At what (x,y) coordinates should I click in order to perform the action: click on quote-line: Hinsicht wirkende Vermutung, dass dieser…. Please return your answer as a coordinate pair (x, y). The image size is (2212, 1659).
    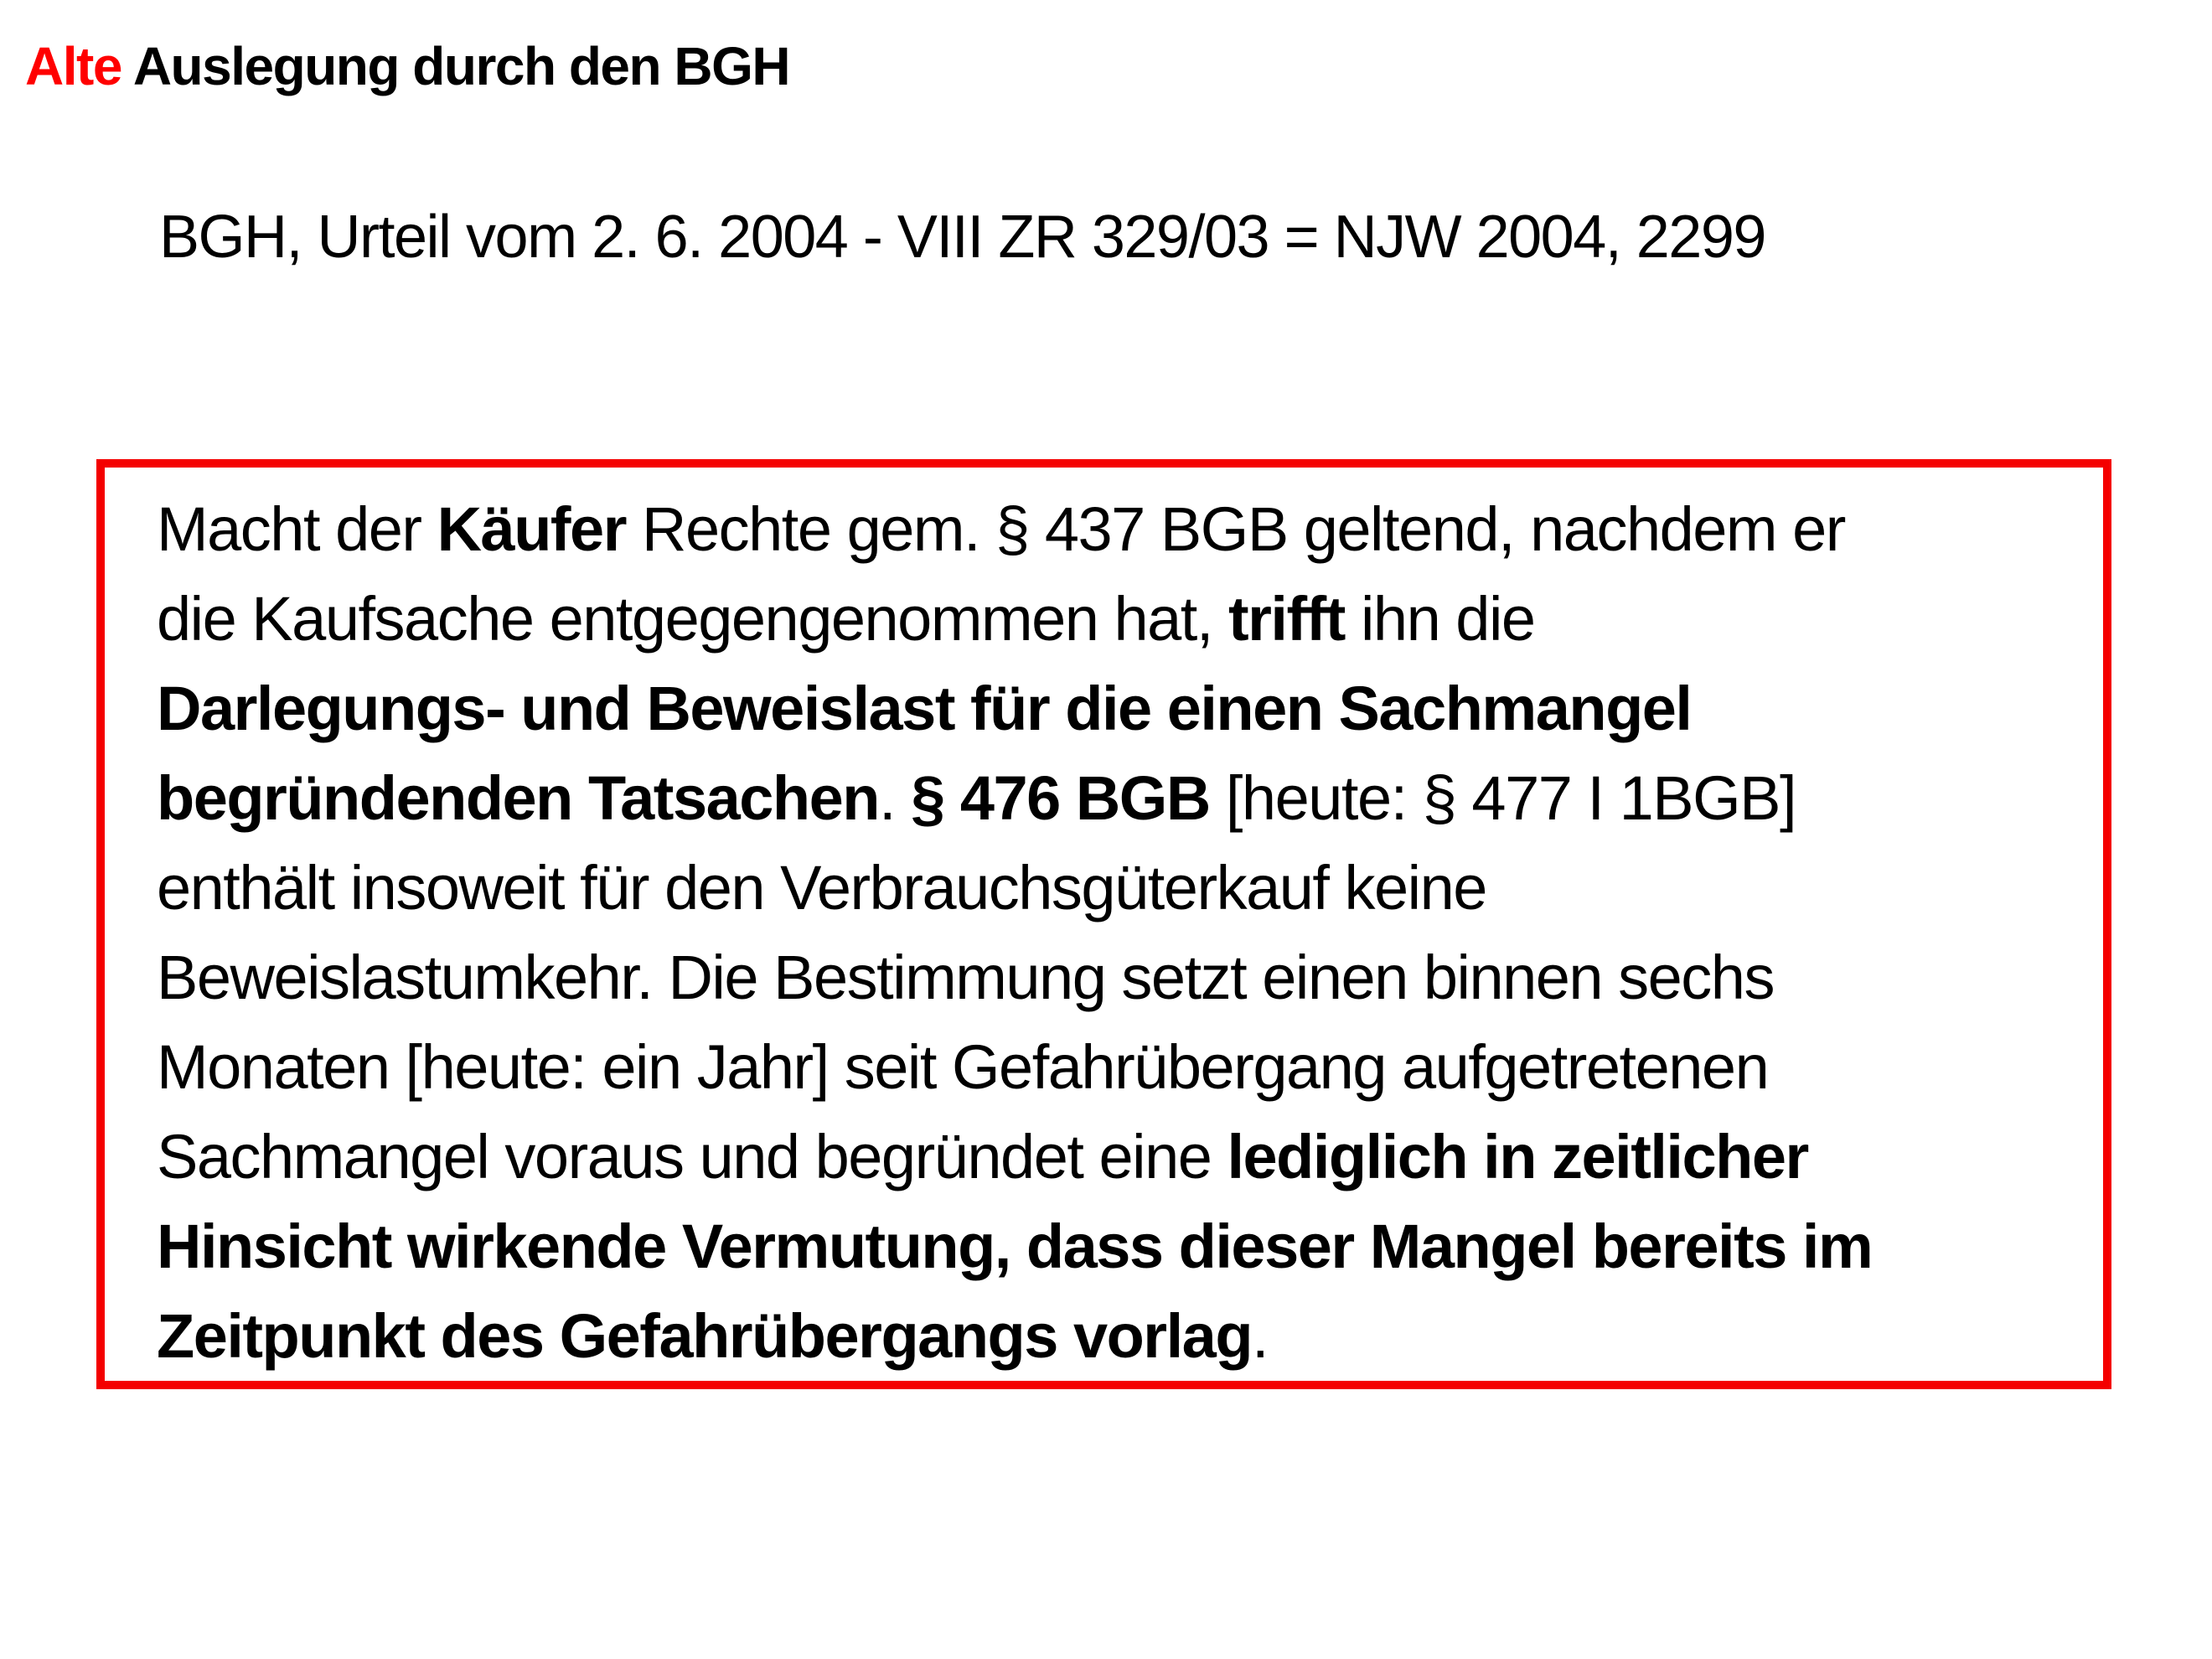
    Looking at the image, I should click on (1113, 1246).